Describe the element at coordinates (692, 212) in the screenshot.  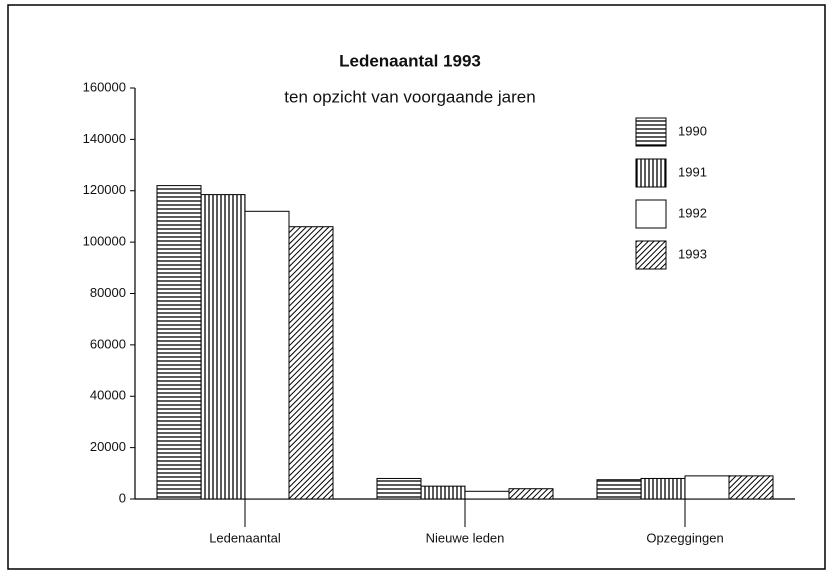
I see `legend-label: 1992` at that location.